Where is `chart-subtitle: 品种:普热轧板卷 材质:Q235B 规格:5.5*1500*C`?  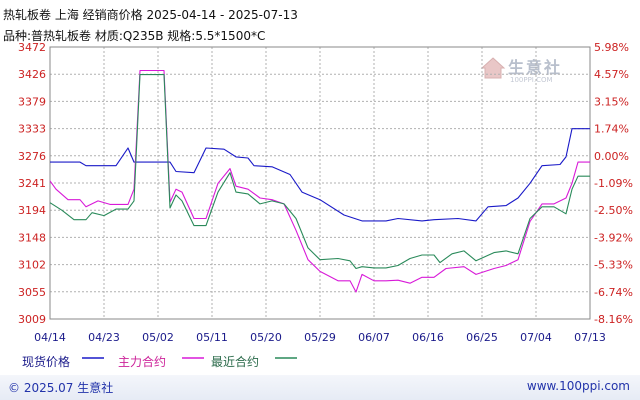
chart-subtitle: 品种:普热轧板卷 材质:Q235B 规格:5.5*1500*C is located at coordinates (134, 36).